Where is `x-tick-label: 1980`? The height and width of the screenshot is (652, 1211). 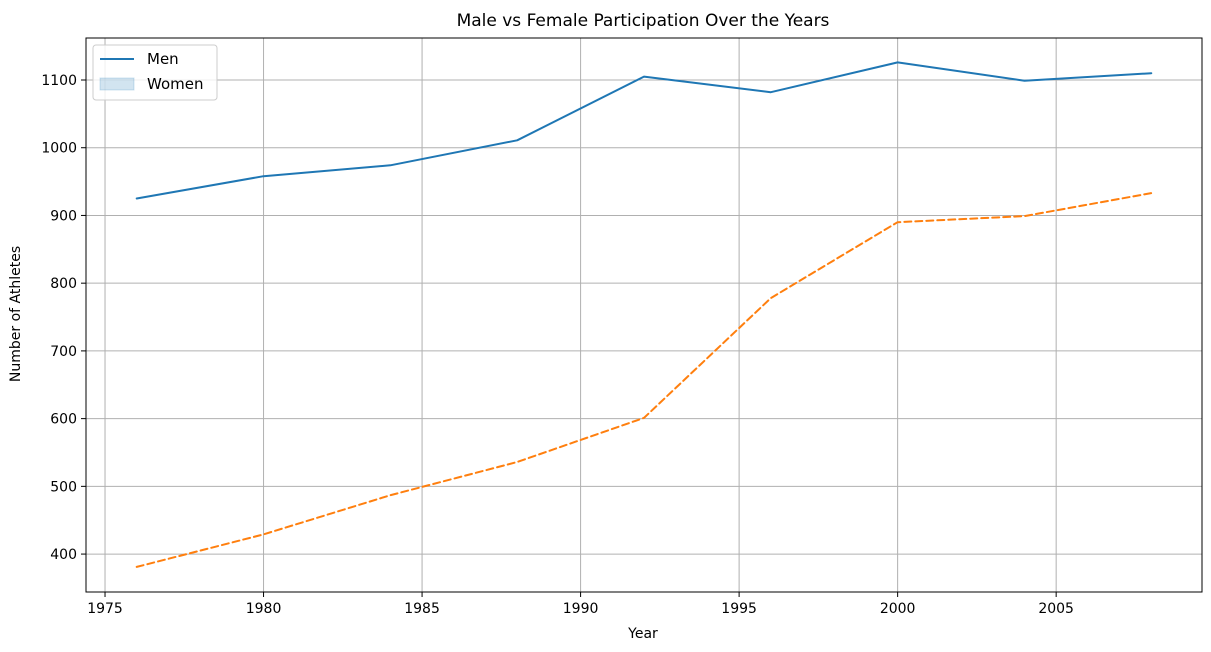 x-tick-label: 1980 is located at coordinates (264, 609).